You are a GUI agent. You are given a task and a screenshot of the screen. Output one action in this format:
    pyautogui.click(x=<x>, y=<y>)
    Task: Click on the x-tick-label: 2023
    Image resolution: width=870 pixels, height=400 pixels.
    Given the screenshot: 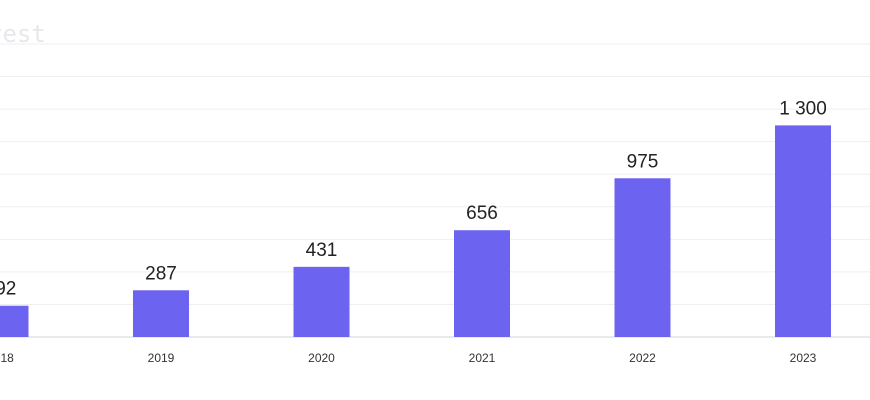 What is the action you would take?
    pyautogui.click(x=803, y=358)
    